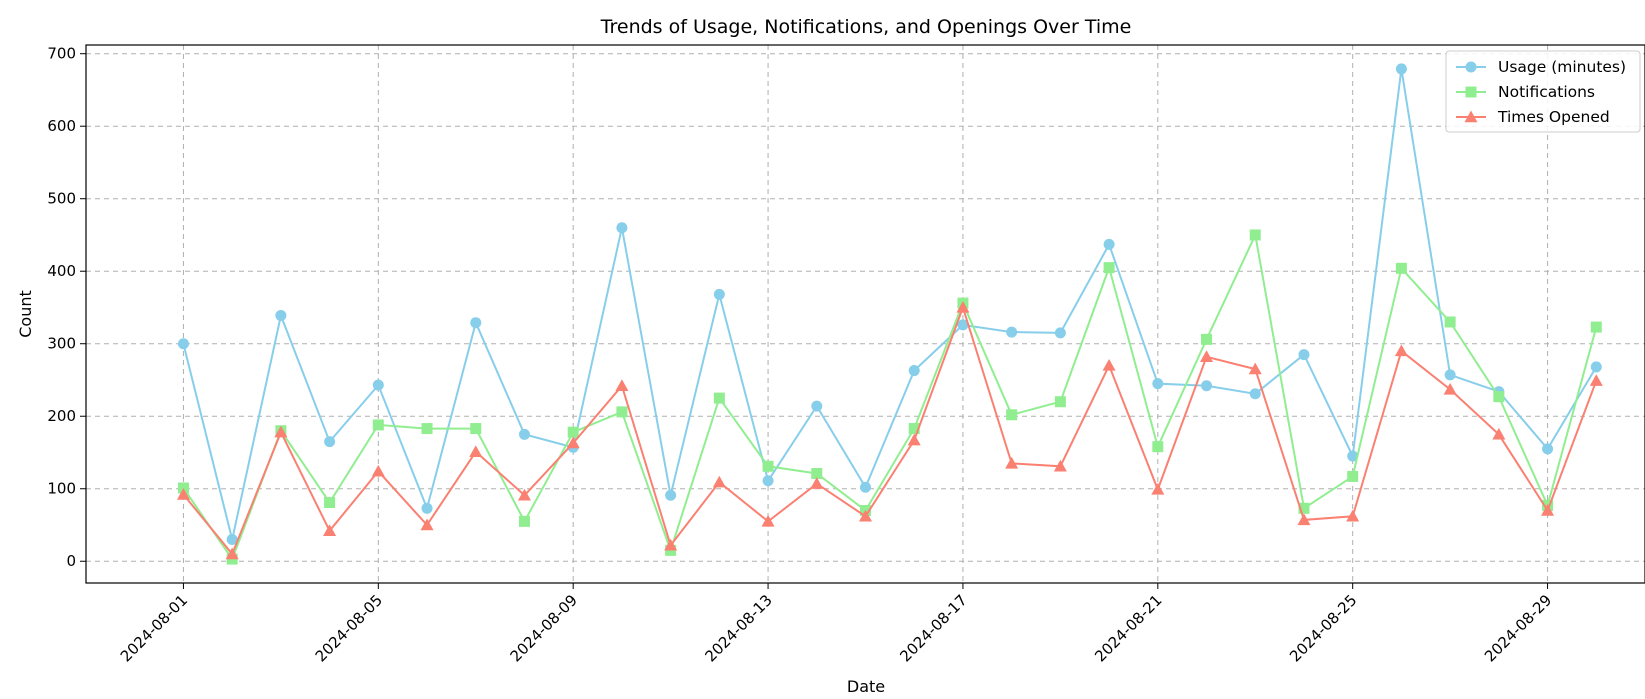 The image size is (1645, 699). I want to click on legend: Usage (minutes) Notifications Times Opened, so click(1543, 91).